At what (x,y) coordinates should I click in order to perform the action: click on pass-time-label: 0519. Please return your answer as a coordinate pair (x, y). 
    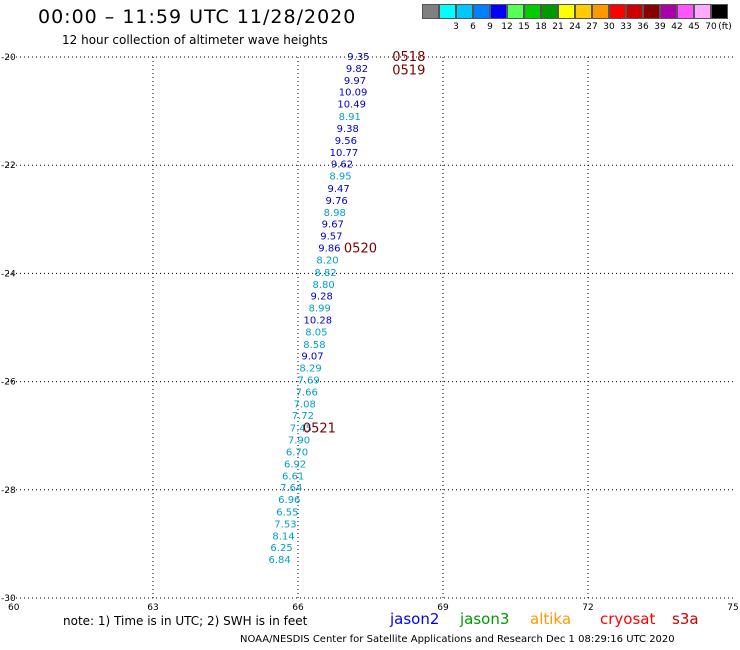
    Looking at the image, I should click on (408, 71).